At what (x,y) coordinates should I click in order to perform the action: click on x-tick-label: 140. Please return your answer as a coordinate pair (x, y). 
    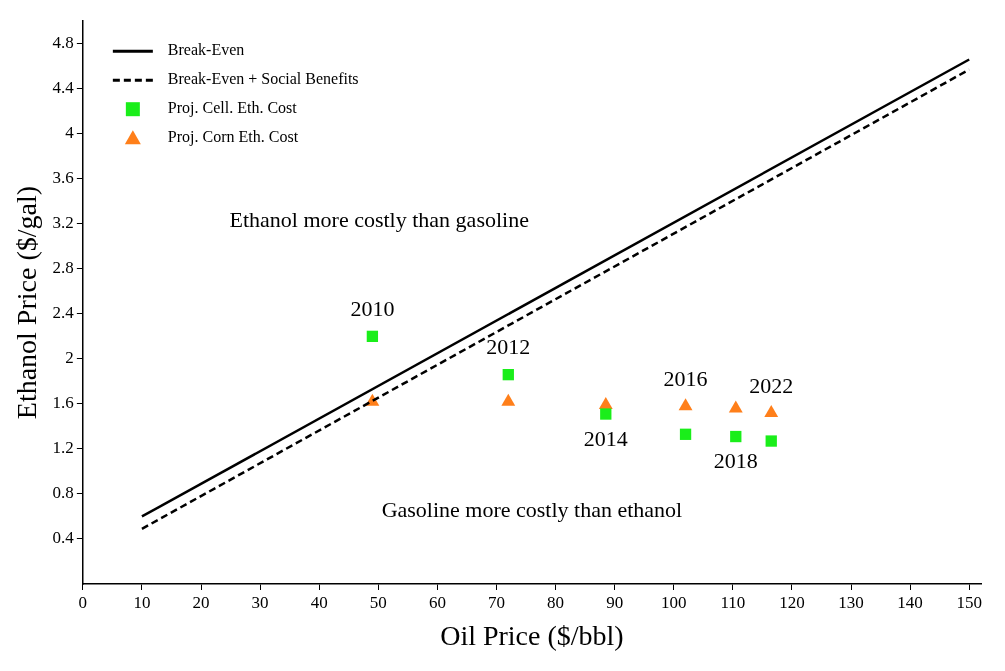
    Looking at the image, I should click on (910, 602).